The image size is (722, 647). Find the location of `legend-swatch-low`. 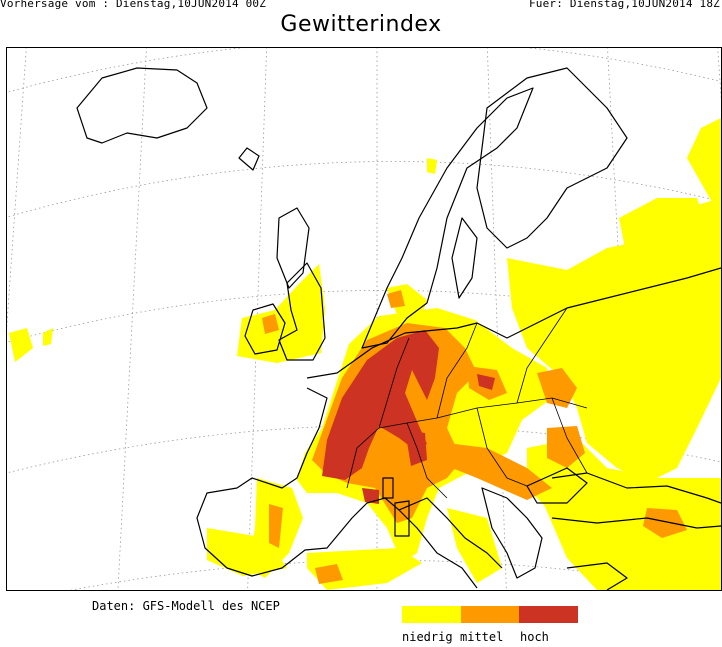

legend-swatch-low is located at coordinates (431, 614).